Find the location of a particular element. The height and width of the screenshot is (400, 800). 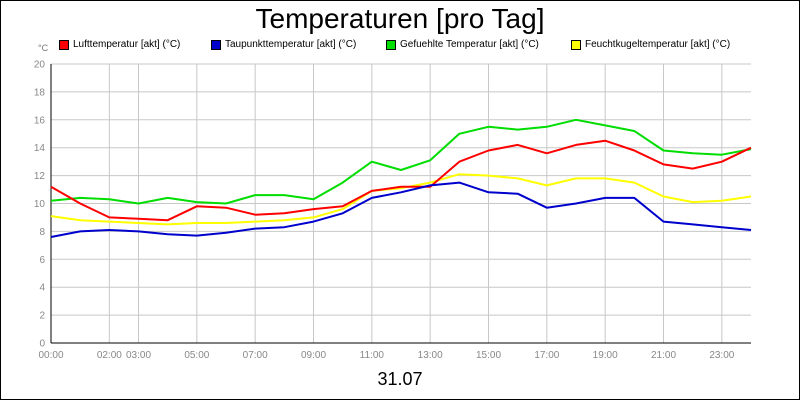

legend-item-lufttemperatur: Lufttemperatur [akt] (°C) is located at coordinates (119, 44).